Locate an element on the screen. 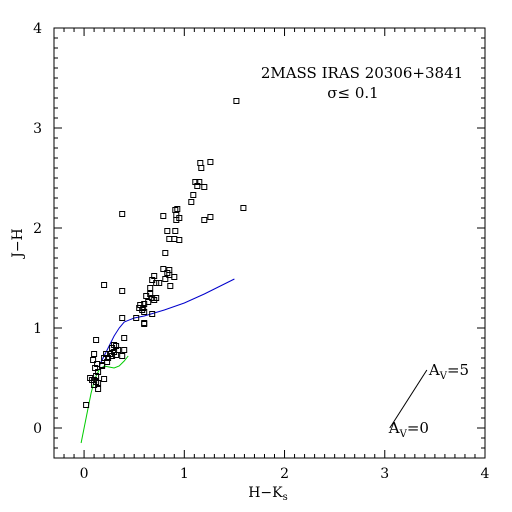 The height and width of the screenshot is (512, 512). x-tick-label: 1 is located at coordinates (184, 474).